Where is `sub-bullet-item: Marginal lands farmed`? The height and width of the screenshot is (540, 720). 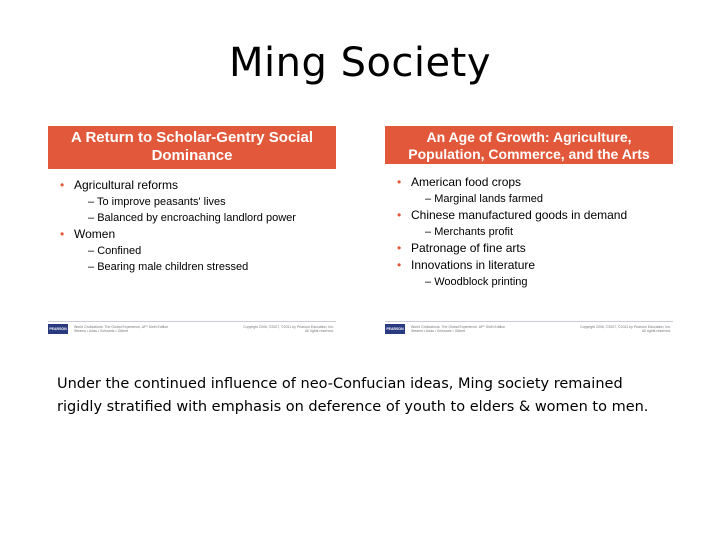
sub-bullet-item: Marginal lands farmed is located at coordinates (535, 199).